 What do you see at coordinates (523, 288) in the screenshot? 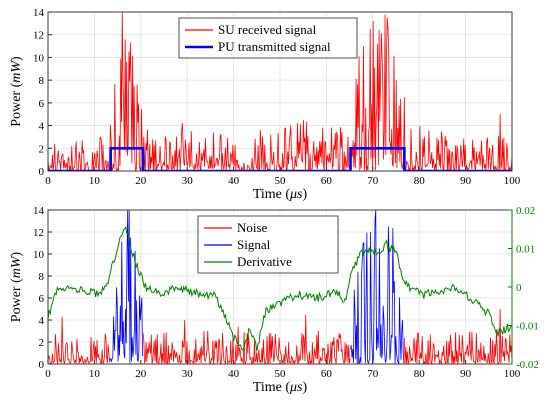
I see `right-axis: -0.02 -0.01 0 0.01 0.02` at bounding box center [523, 288].